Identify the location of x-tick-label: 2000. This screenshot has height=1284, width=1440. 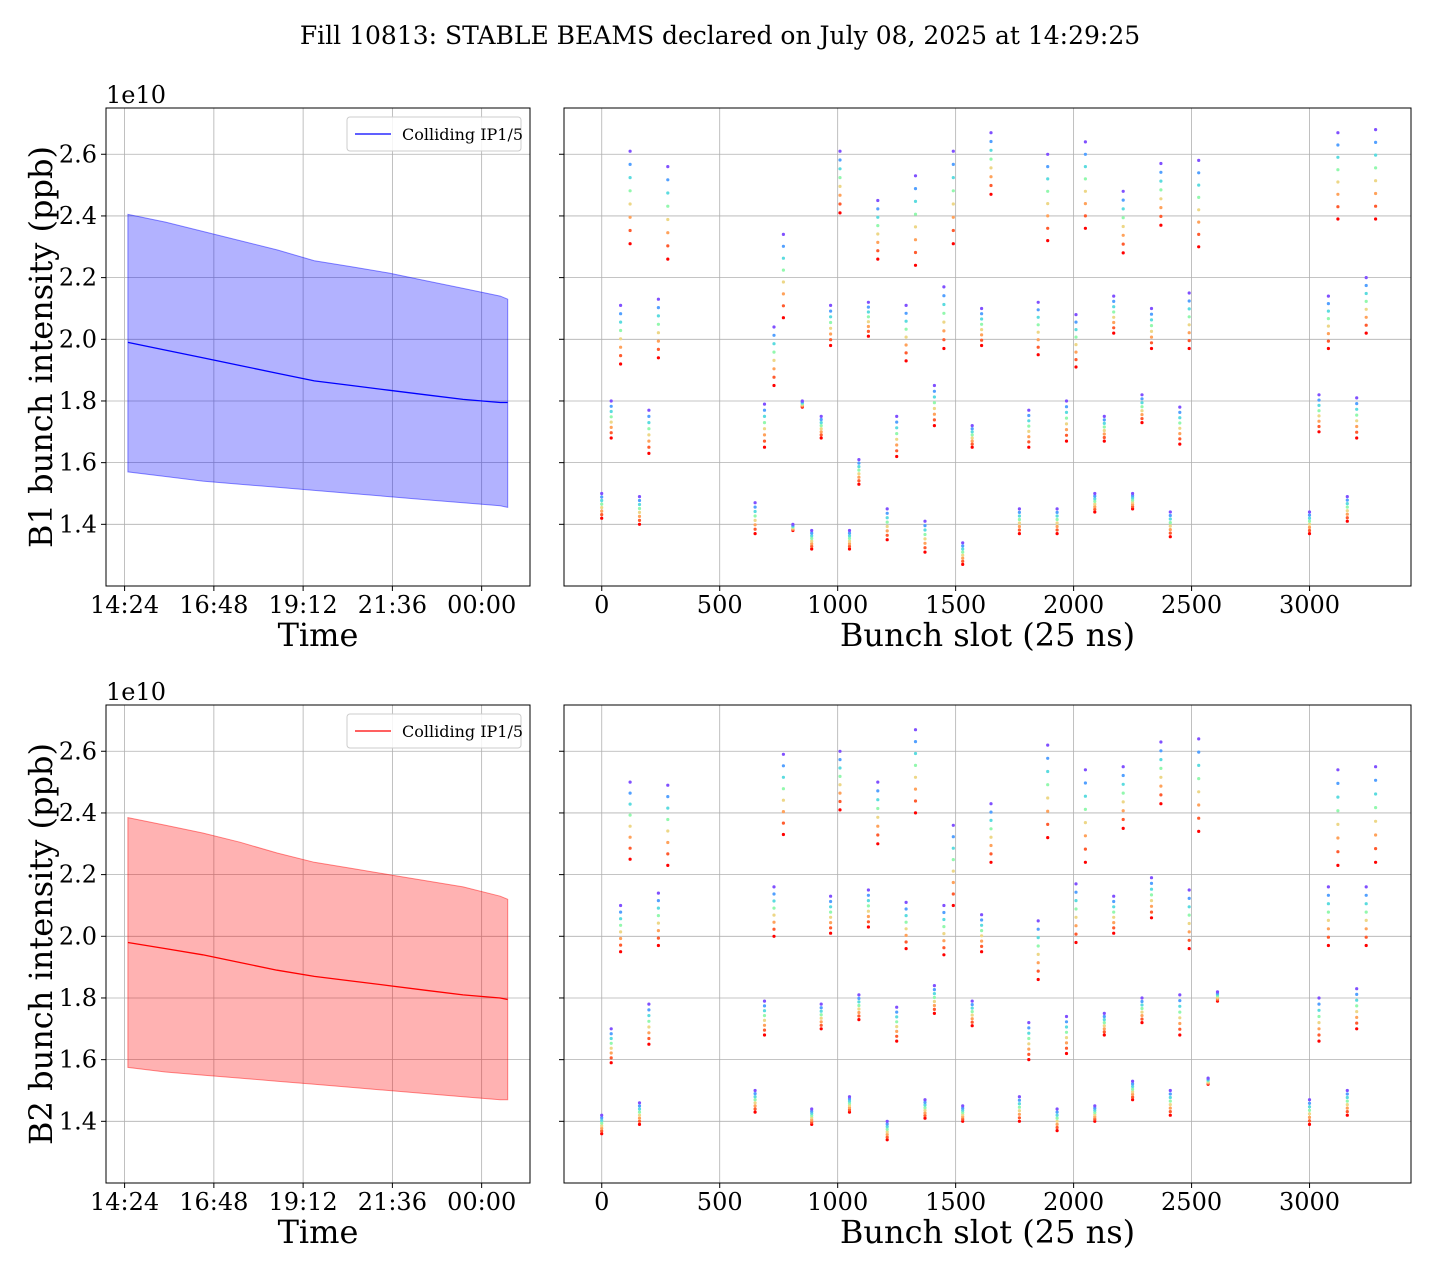
(1073, 1202).